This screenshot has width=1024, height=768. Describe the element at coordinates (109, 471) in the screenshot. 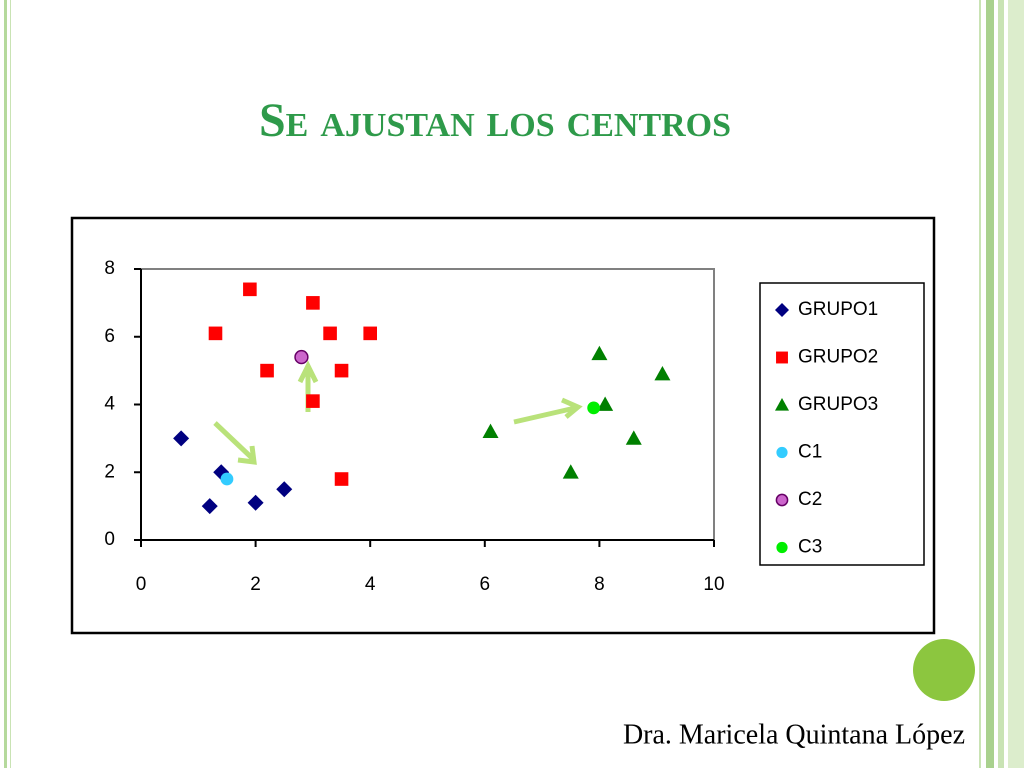

I see `y-tick-label: 2` at that location.